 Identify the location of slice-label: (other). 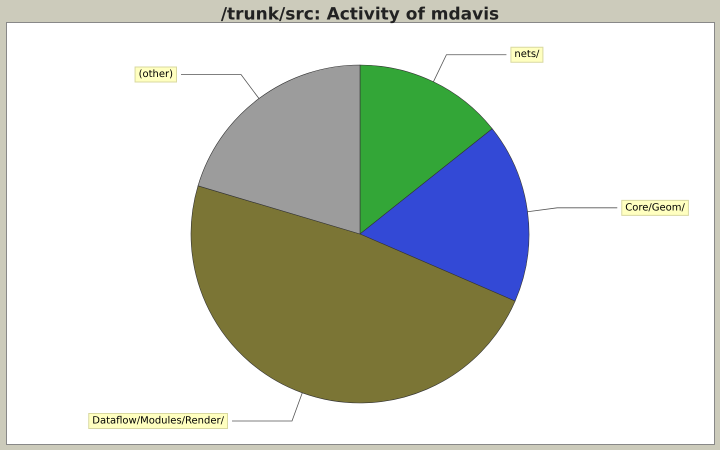
(156, 74).